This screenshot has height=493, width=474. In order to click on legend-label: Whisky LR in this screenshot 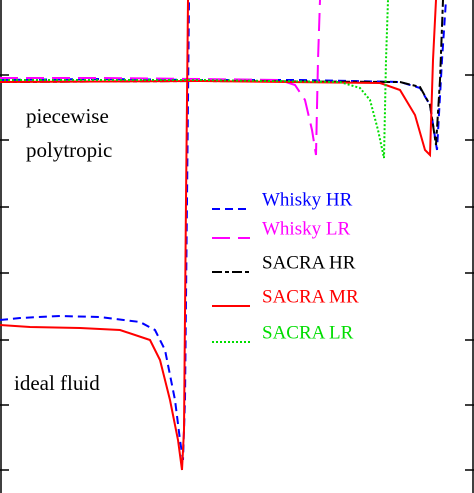, I will do `click(306, 228)`.